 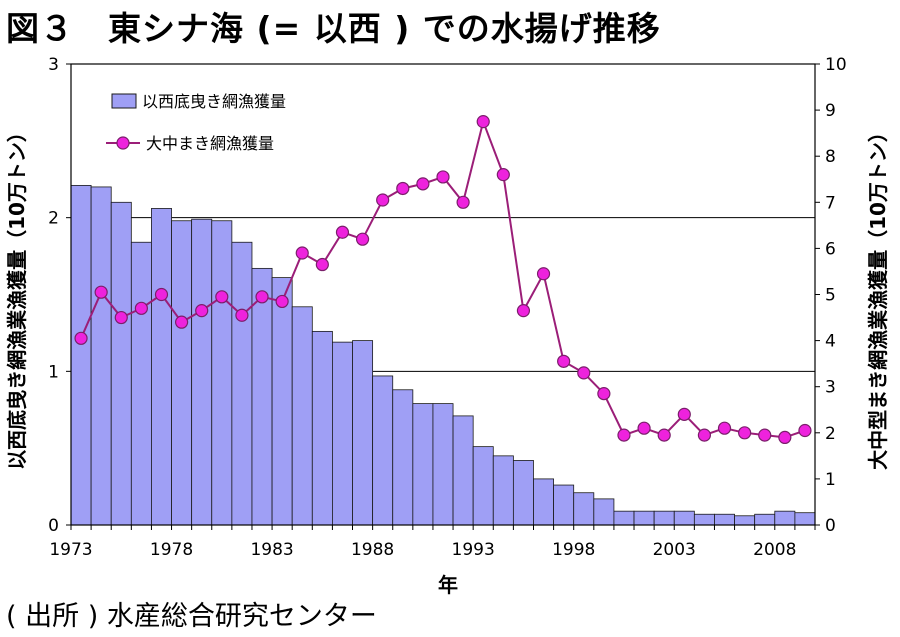 I want to click on x-tick-label: 1988, so click(x=372, y=550).